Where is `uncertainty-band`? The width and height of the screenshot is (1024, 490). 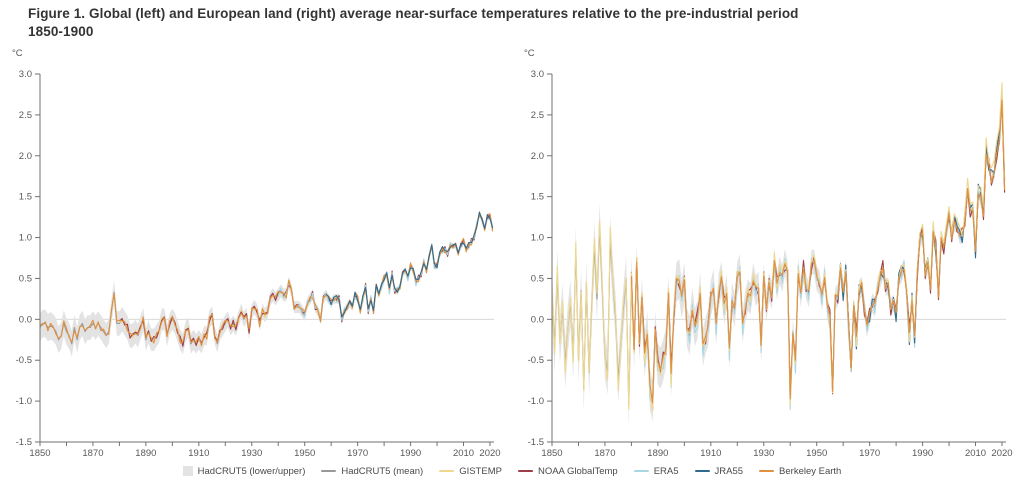
uncertainty-band is located at coordinates (266, 283).